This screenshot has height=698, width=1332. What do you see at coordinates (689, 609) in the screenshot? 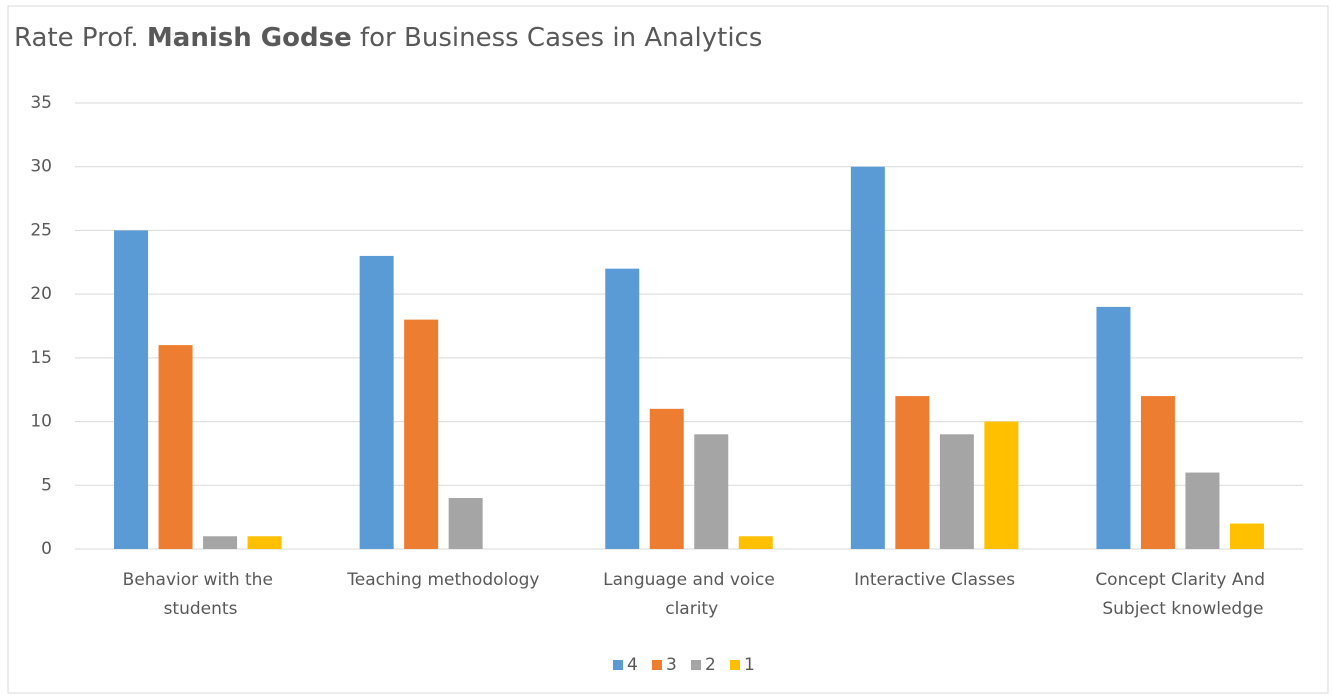
I see `label-line: clarity` at bounding box center [689, 609].